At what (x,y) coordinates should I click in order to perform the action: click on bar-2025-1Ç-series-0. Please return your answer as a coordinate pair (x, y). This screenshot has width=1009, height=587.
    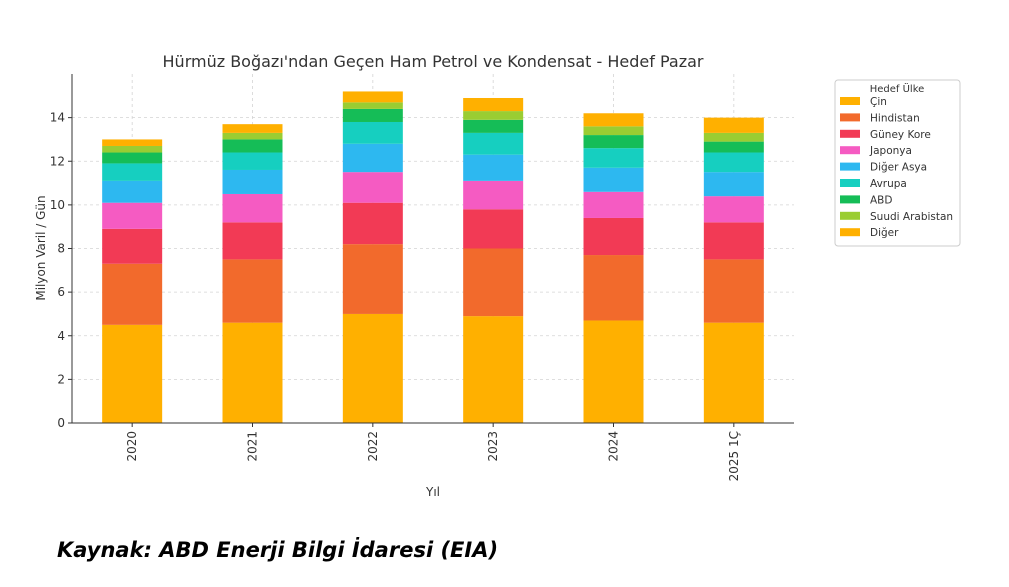
    Looking at the image, I should click on (733, 372).